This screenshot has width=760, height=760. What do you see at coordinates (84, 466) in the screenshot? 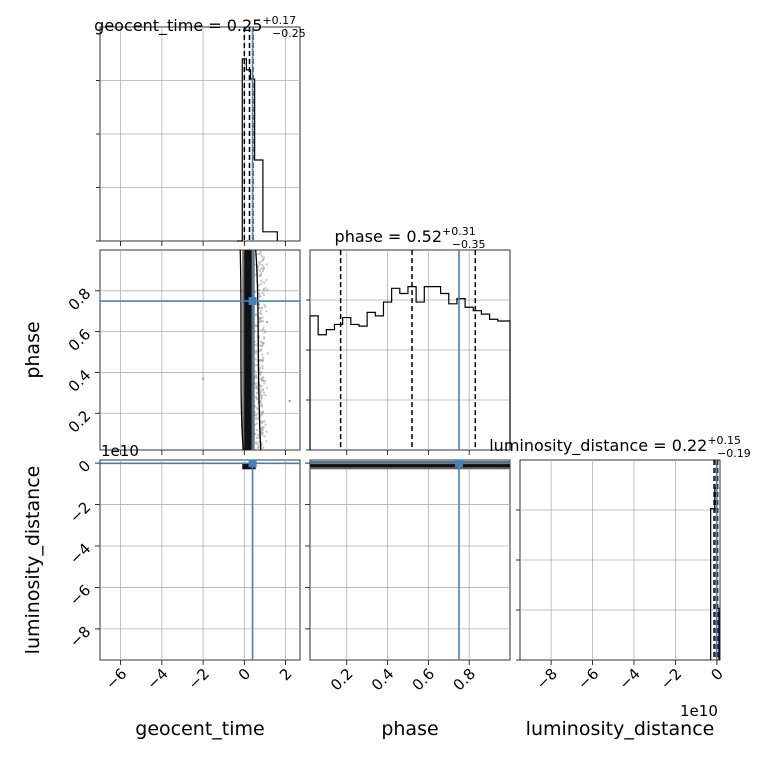
I see `y-tick-label: 0` at bounding box center [84, 466].